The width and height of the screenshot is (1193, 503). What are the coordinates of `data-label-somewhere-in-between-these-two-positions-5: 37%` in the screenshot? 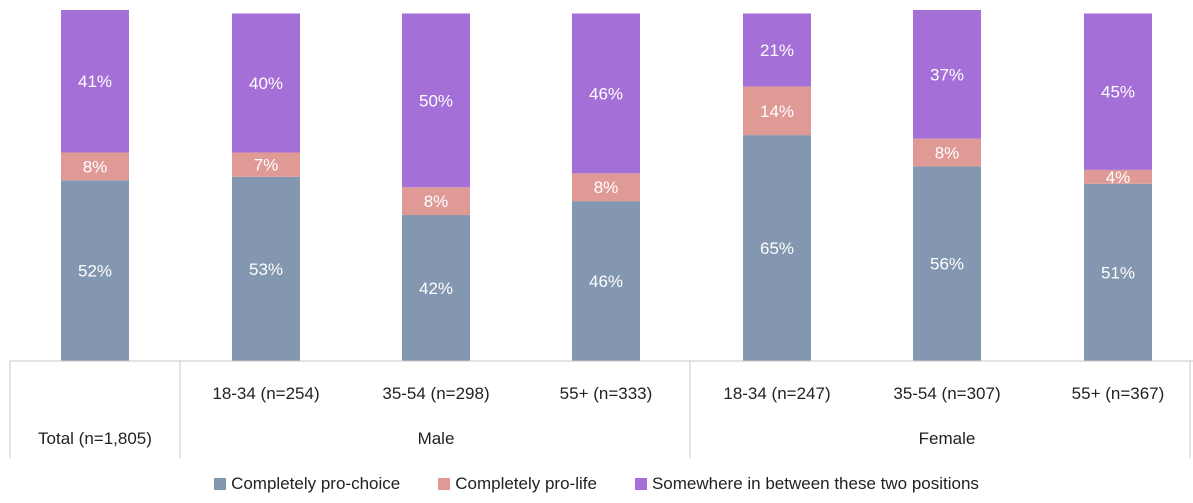 It's located at (947, 74).